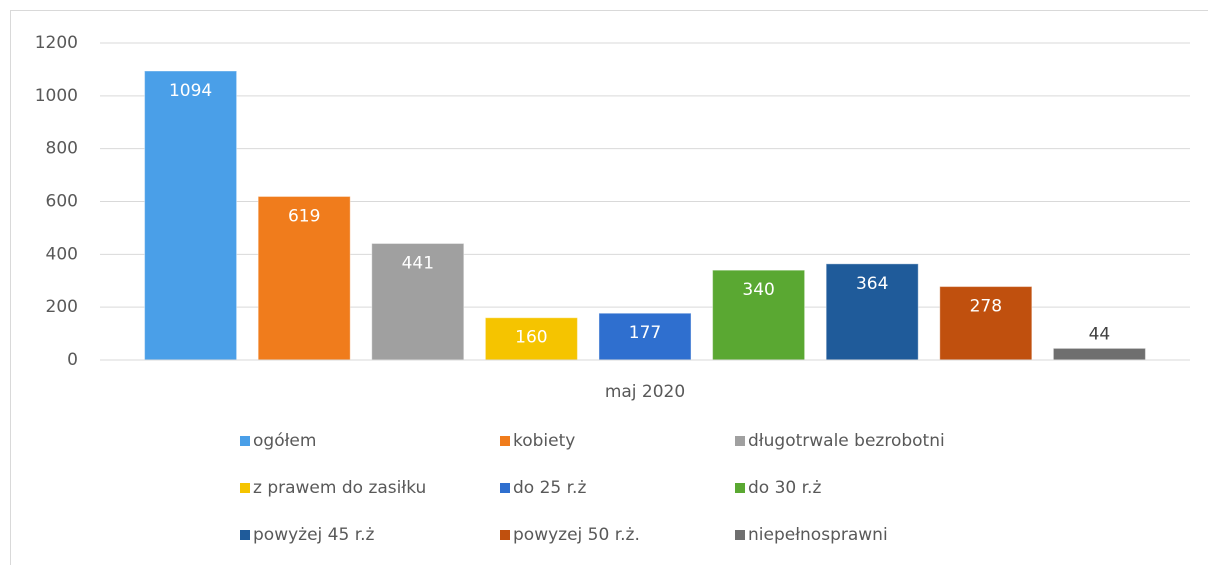 The image size is (1208, 565). Describe the element at coordinates (818, 535) in the screenshot. I see `legend-label: niepełnosprawni` at that location.